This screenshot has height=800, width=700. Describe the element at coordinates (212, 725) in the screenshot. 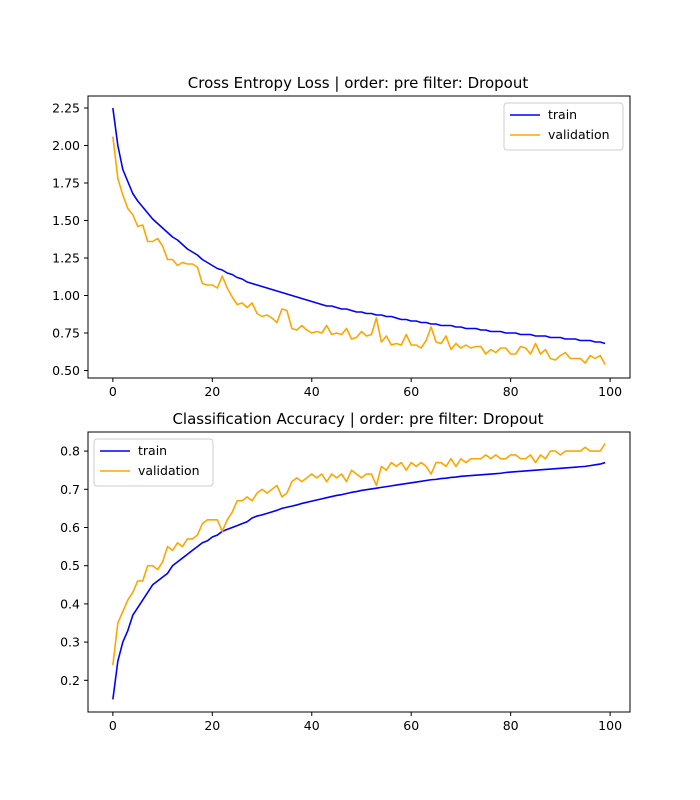

I see `accuracy-x-tick-label: 20` at that location.